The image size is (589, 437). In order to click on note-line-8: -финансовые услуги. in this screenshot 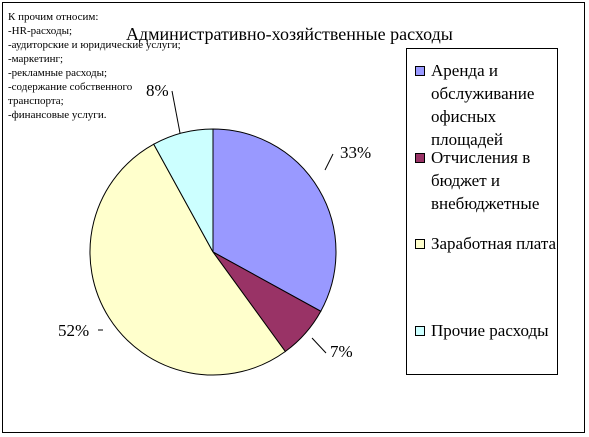, I will do `click(57, 115)`.